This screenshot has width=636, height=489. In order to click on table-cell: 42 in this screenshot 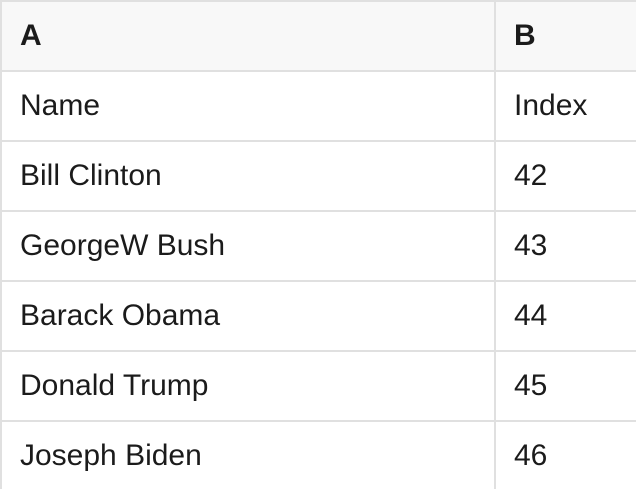, I will do `click(566, 177)`.